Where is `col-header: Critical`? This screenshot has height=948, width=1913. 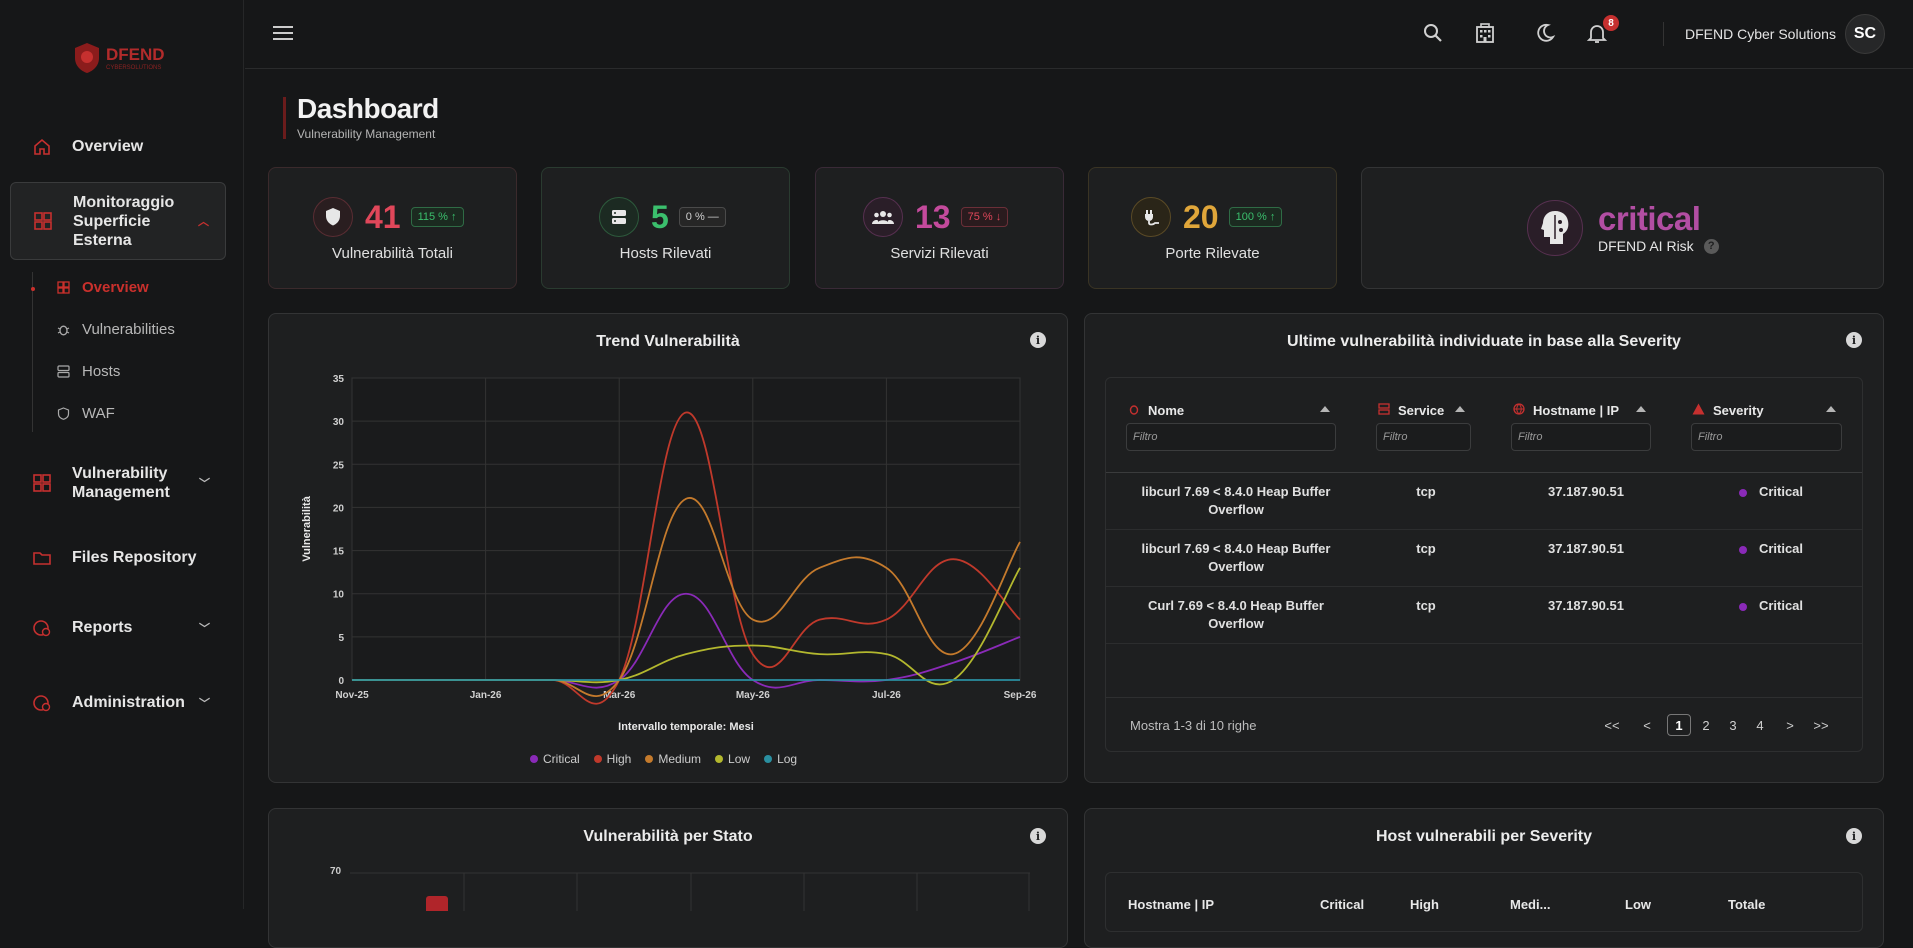 col-header: Critical is located at coordinates (1342, 904).